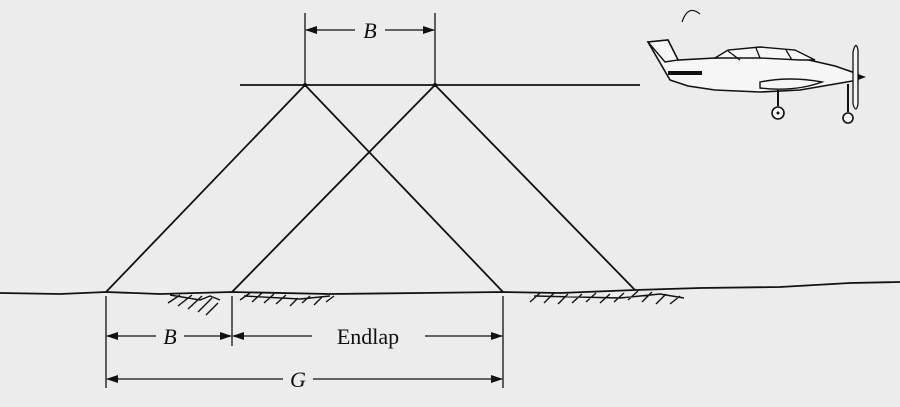 This screenshot has width=900, height=407. I want to click on airplane-icon, so click(756, 81).